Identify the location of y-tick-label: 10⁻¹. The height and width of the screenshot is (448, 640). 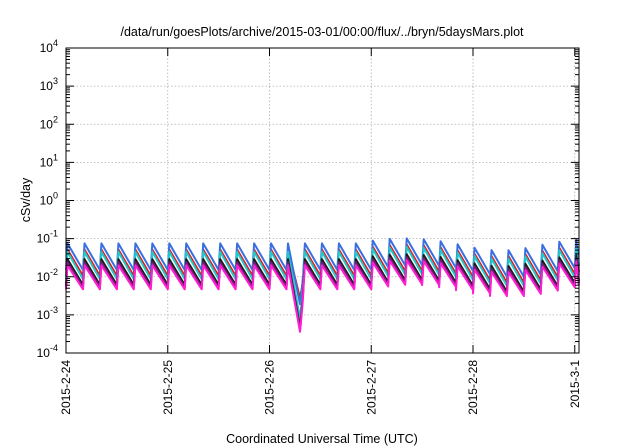
(47, 237).